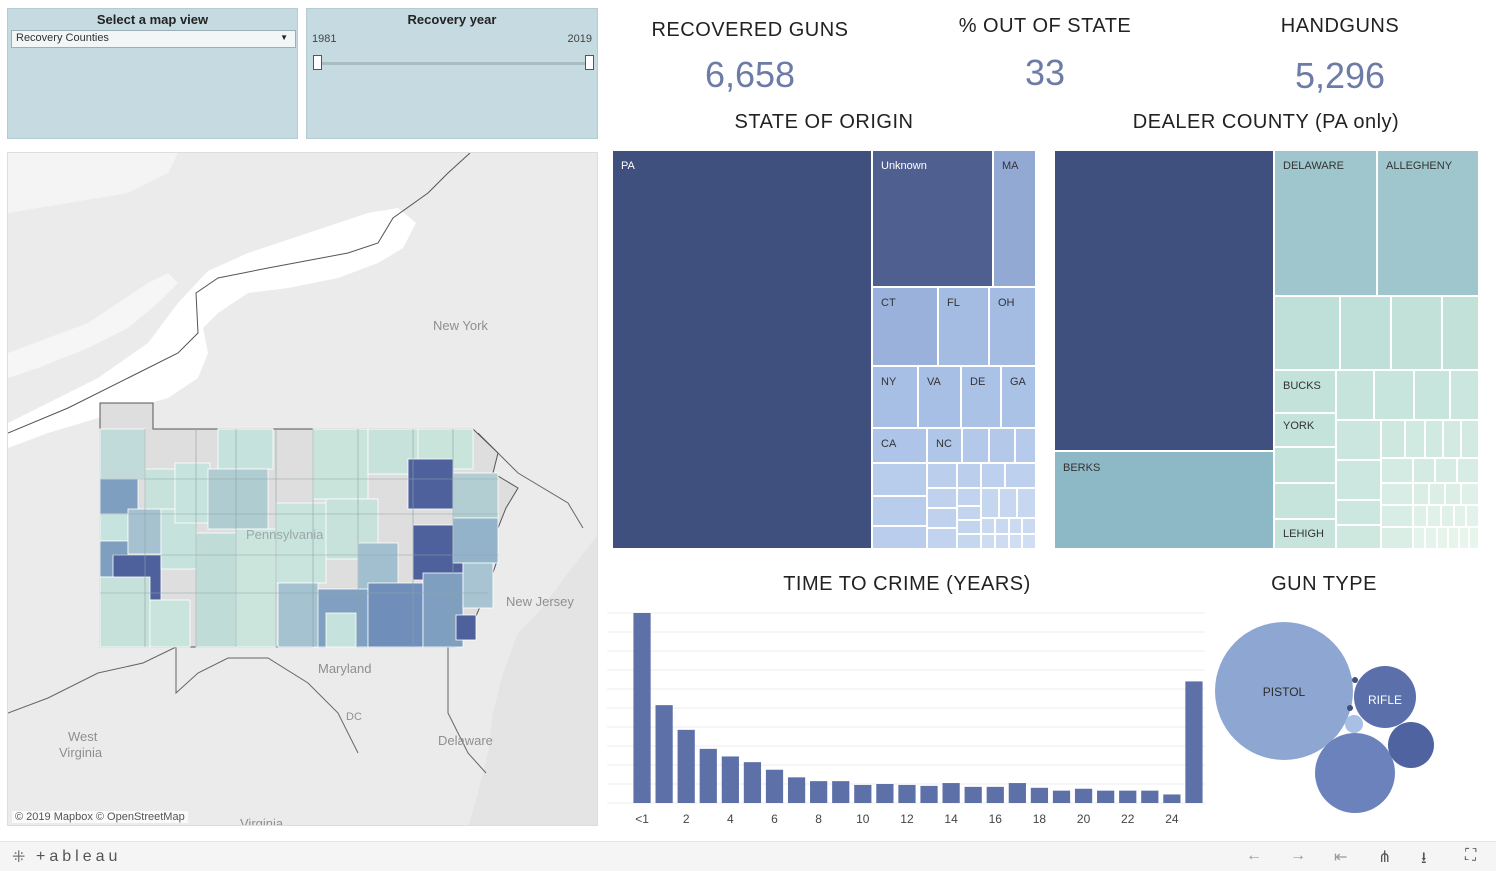 This screenshot has width=1496, height=874. I want to click on year-slider-min-handle, so click(317, 62).